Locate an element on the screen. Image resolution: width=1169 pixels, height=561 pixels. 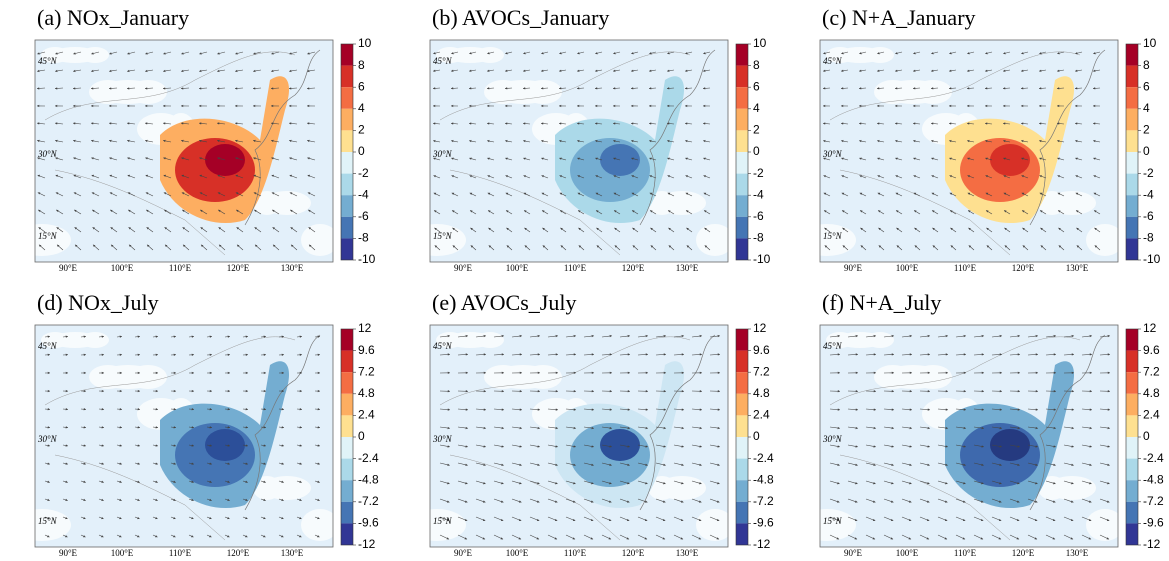
colorbar-tick-label: 2.4 is located at coordinates (1151, 415).